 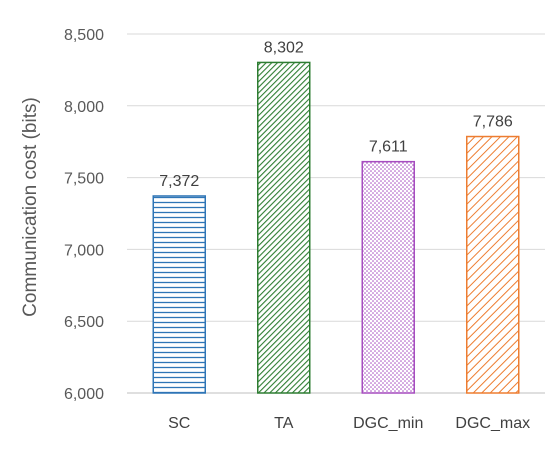 What do you see at coordinates (493, 264) in the screenshot?
I see `bar-dgc-max` at bounding box center [493, 264].